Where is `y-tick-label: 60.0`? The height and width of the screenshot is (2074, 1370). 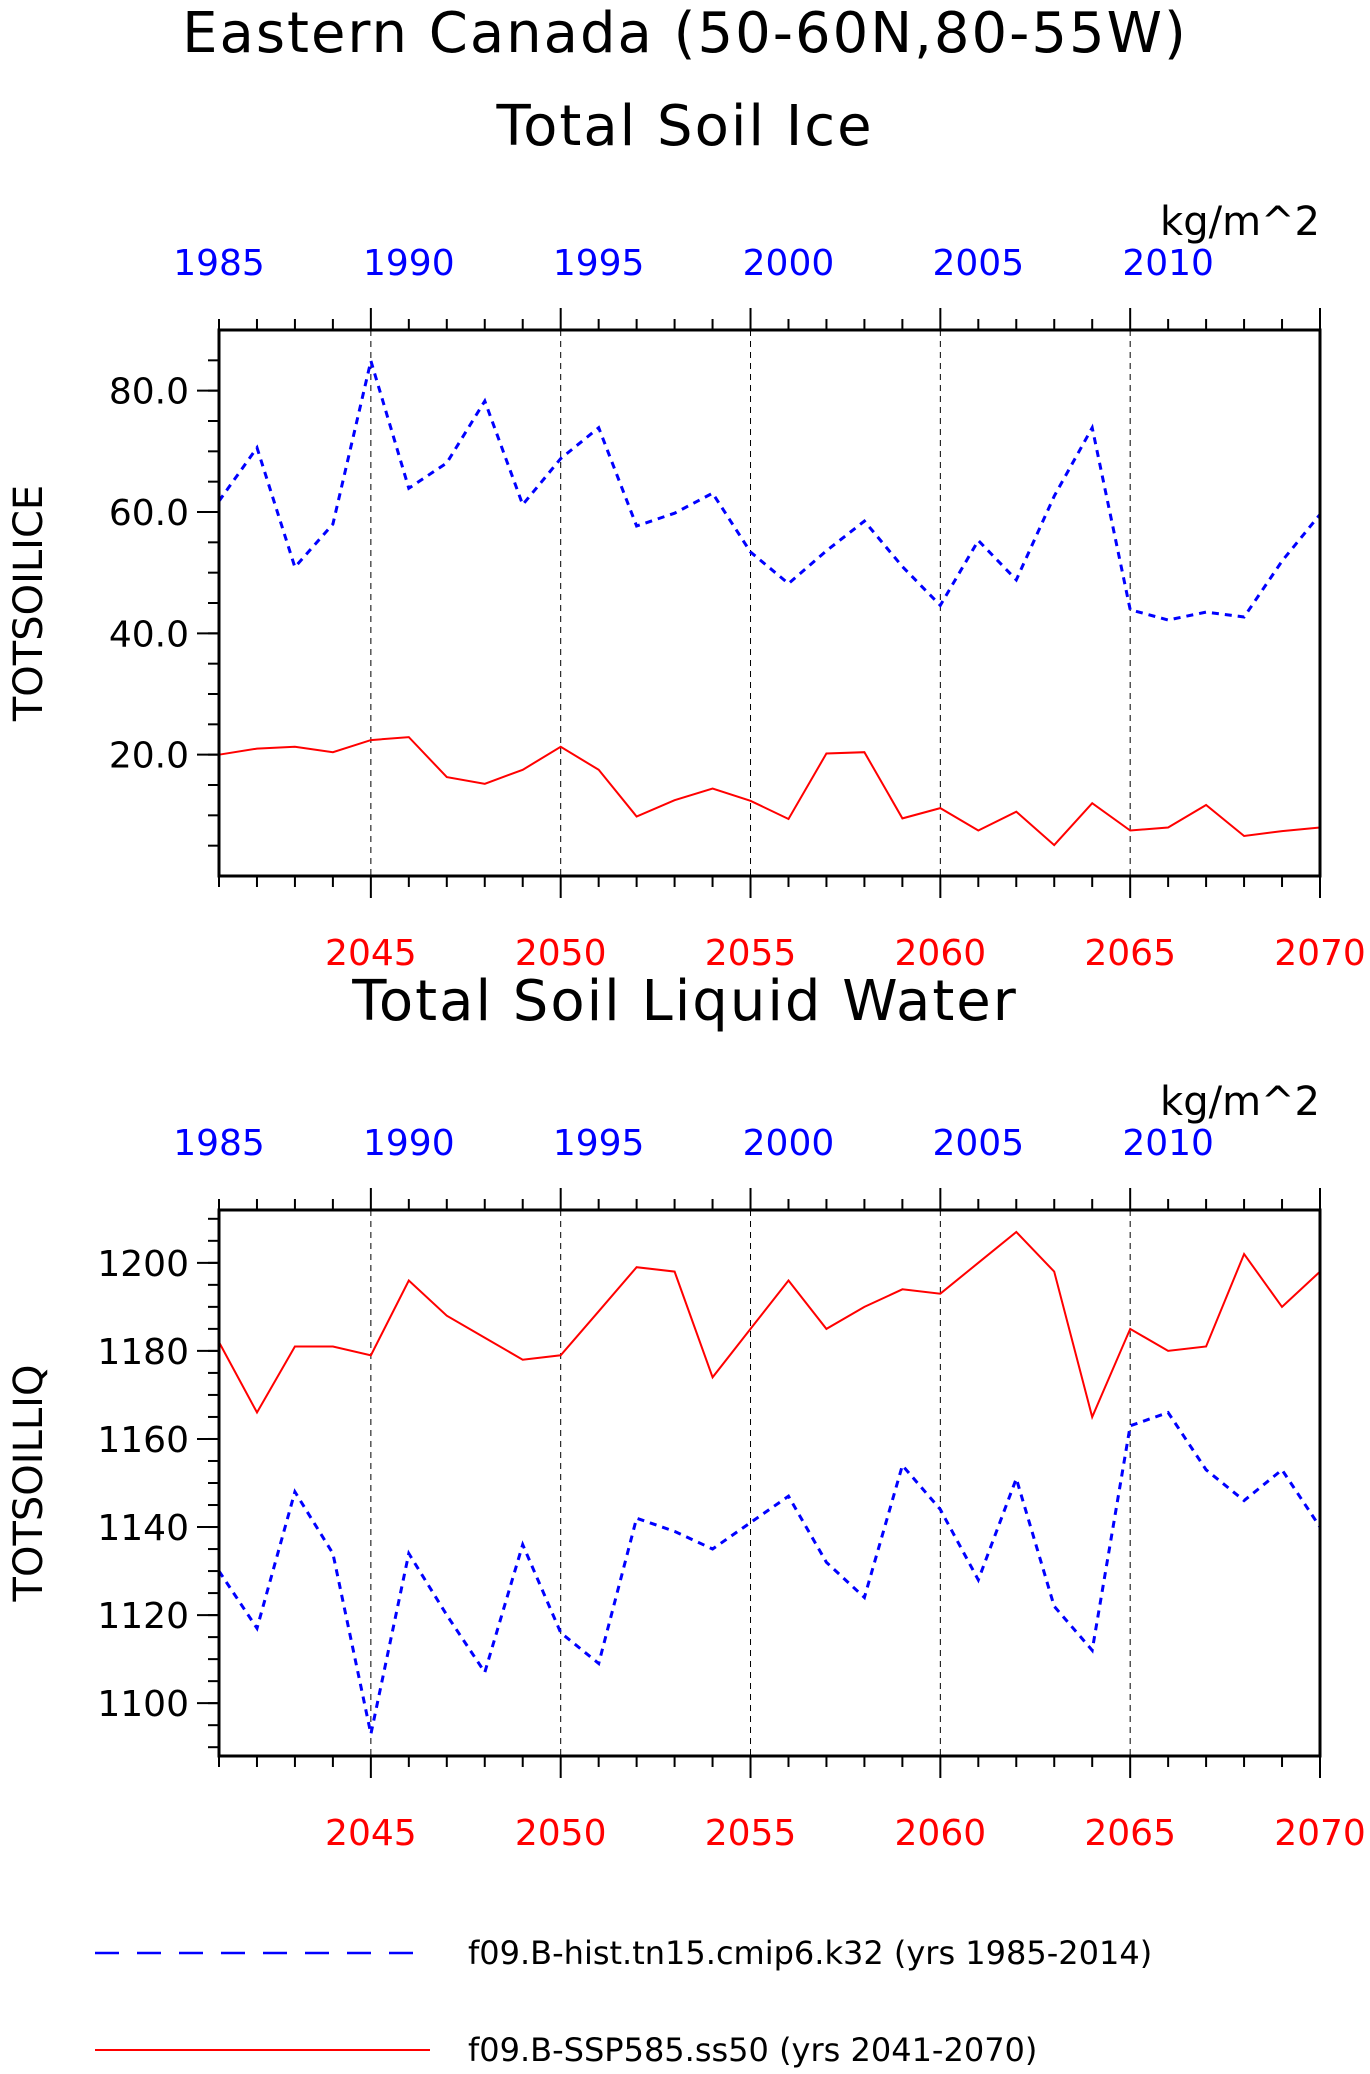 y-tick-label: 60.0 is located at coordinates (149, 513).